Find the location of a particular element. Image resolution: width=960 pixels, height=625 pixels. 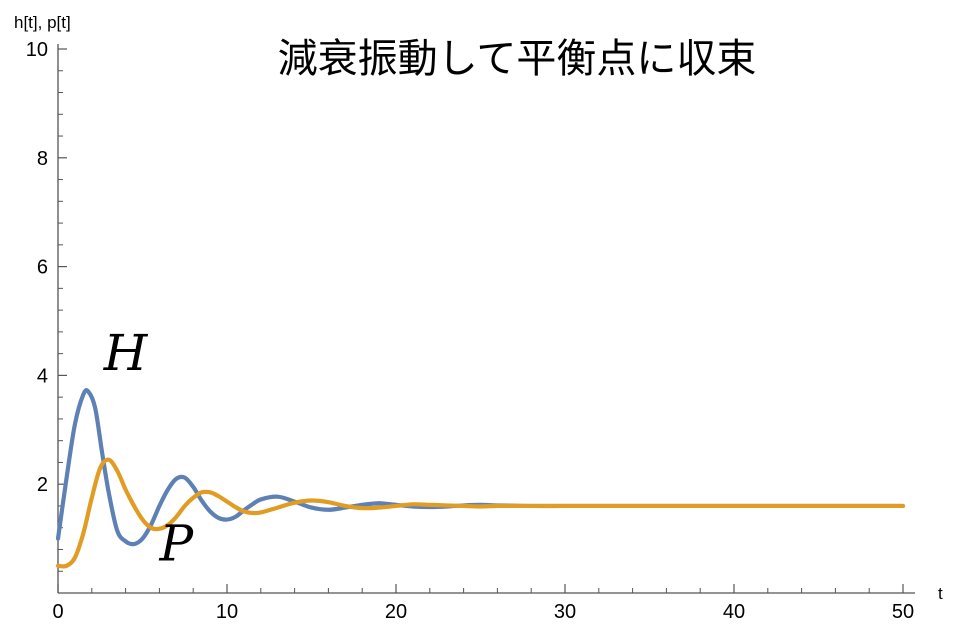

y-tick-label: 4 is located at coordinates (42, 376).